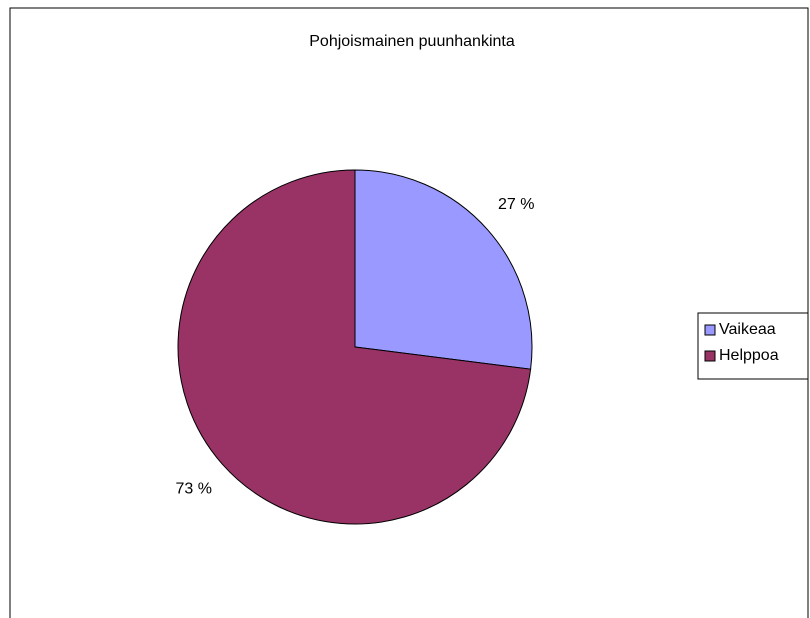  I want to click on data-label: 73 %, so click(193, 488).